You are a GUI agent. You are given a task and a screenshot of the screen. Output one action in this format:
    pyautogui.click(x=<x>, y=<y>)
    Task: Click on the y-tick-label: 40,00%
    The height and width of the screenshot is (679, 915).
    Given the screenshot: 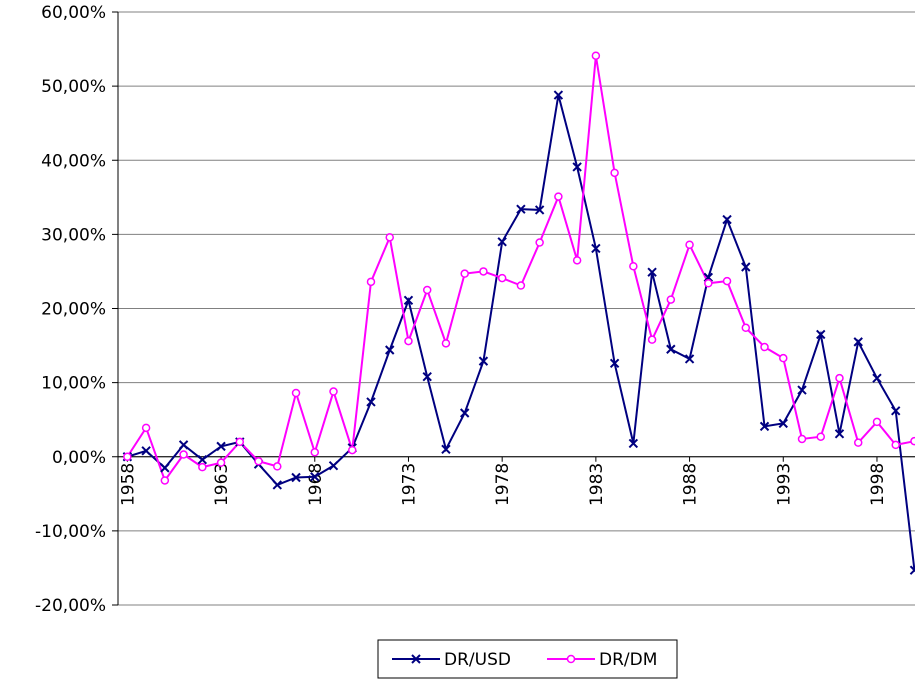 What is the action you would take?
    pyautogui.click(x=73, y=161)
    